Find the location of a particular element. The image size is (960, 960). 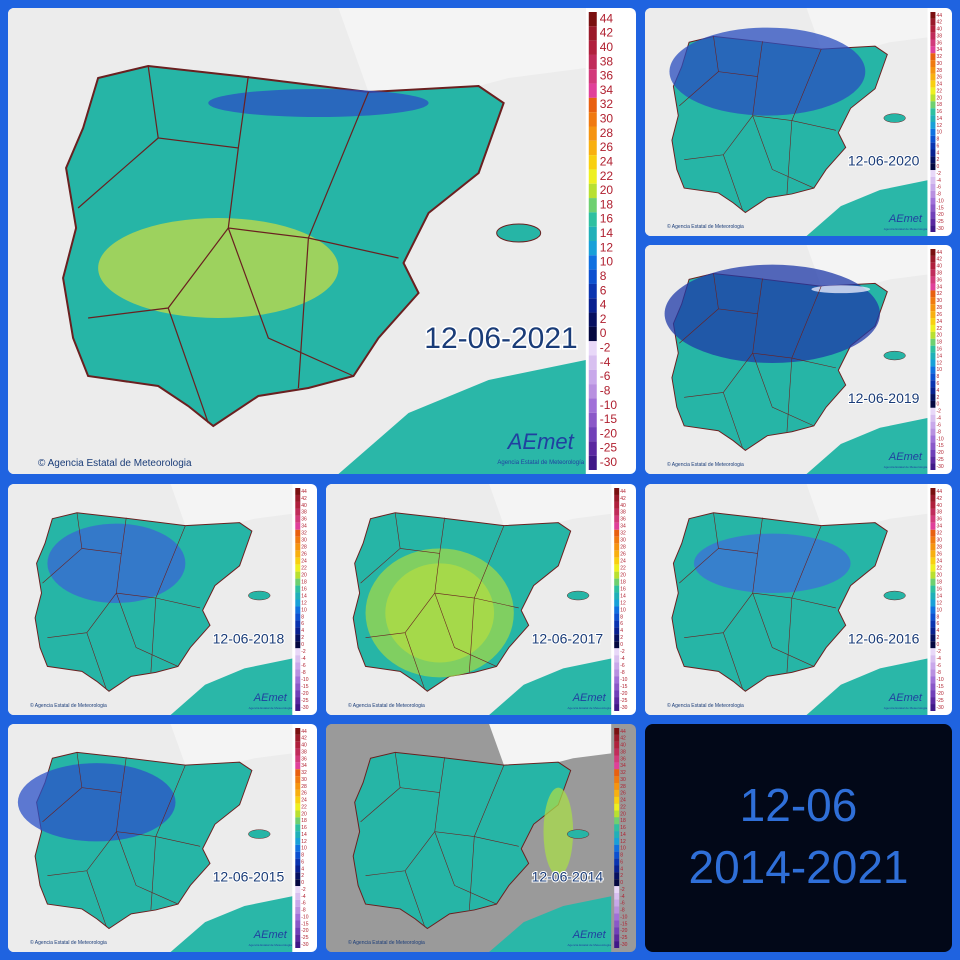

scale-label: 18 is located at coordinates (939, 105).